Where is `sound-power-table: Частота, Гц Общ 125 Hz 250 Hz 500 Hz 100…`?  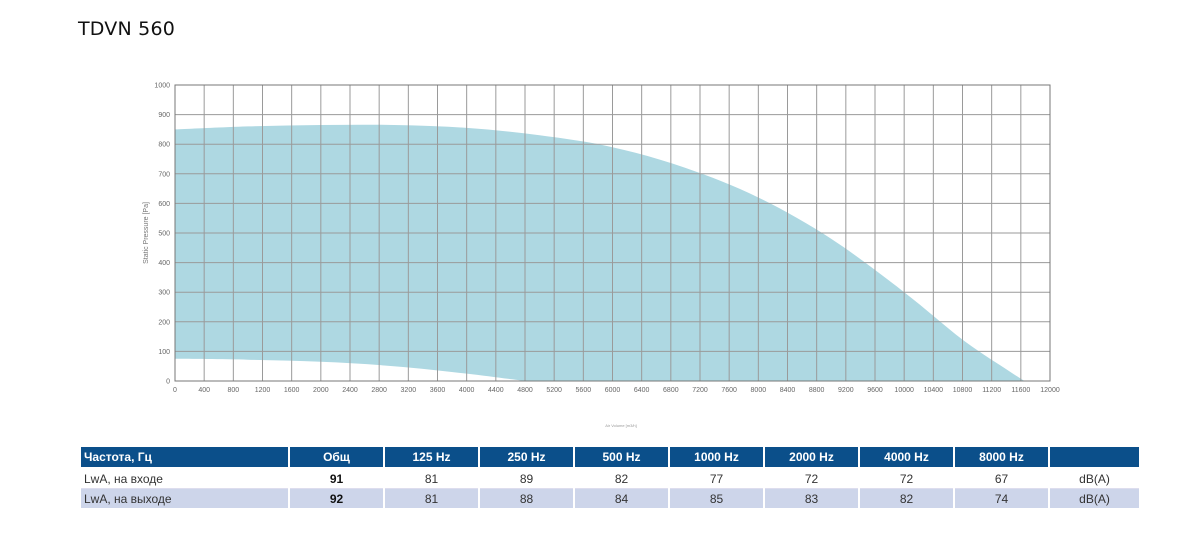 sound-power-table: Частота, Гц Общ 125 Hz 250 Hz 500 Hz 100… is located at coordinates (610, 477).